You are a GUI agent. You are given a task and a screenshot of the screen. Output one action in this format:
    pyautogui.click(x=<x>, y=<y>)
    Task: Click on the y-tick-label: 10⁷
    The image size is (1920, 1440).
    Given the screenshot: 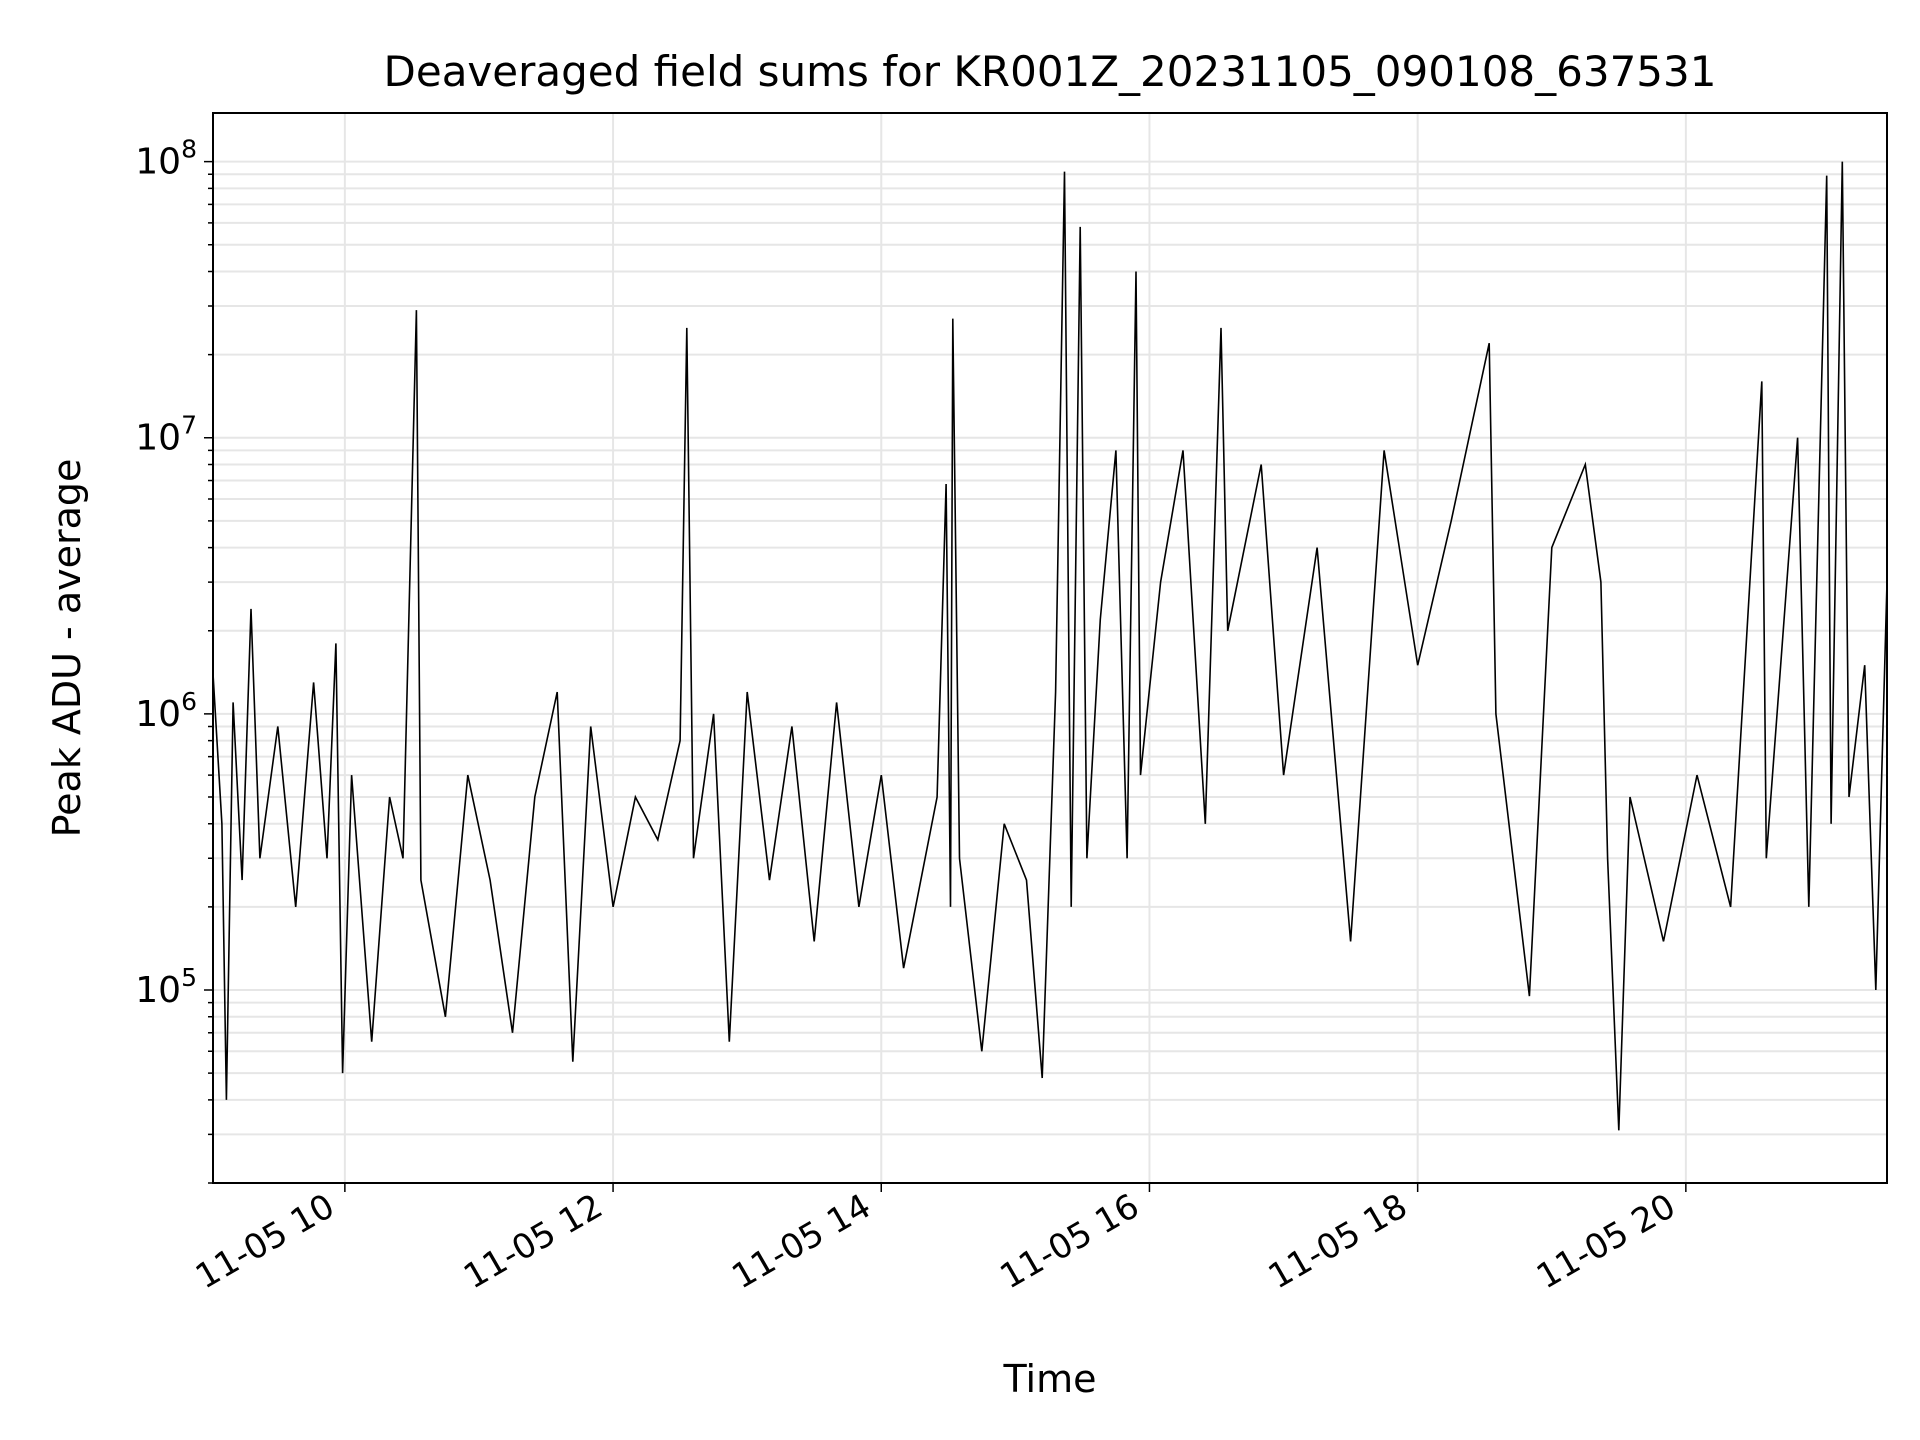 What is the action you would take?
    pyautogui.click(x=166, y=435)
    